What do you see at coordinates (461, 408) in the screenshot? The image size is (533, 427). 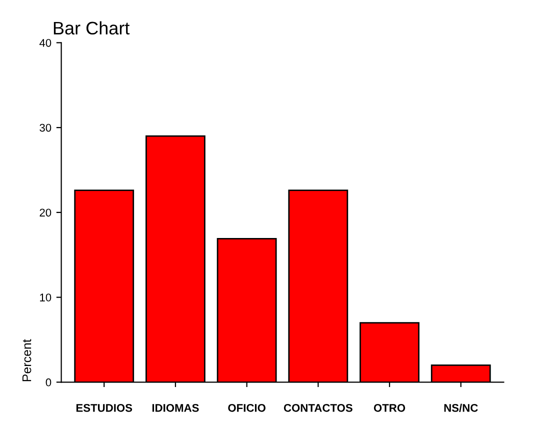 I see `x-tick-label: NS/NC` at bounding box center [461, 408].